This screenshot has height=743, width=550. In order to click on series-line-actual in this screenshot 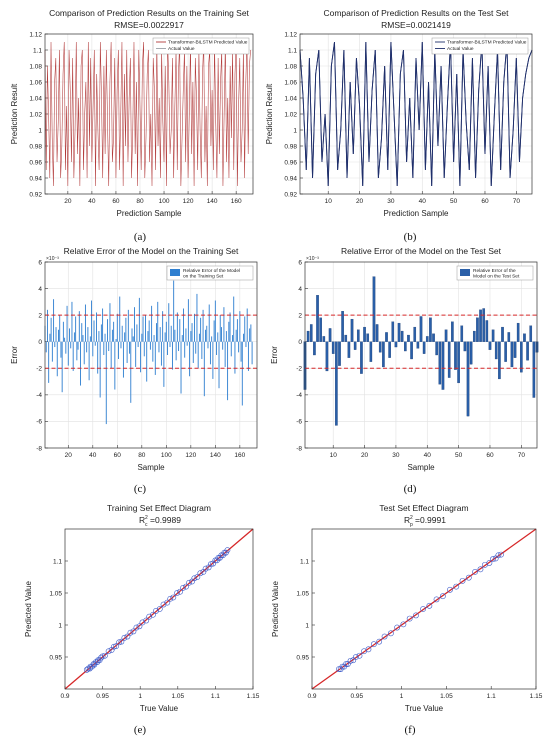, I will do `click(416, 114)`.